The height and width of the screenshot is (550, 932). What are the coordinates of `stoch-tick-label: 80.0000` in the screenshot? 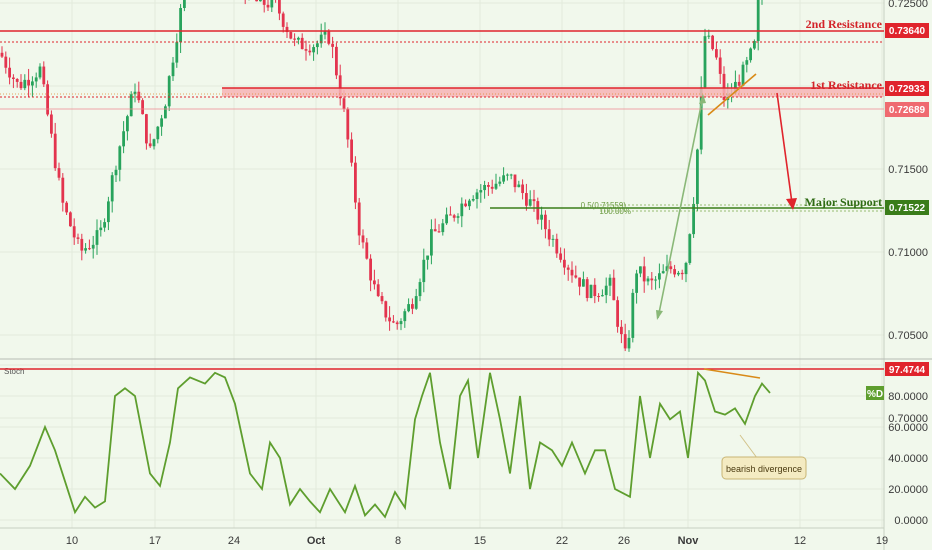 It's located at (908, 397).